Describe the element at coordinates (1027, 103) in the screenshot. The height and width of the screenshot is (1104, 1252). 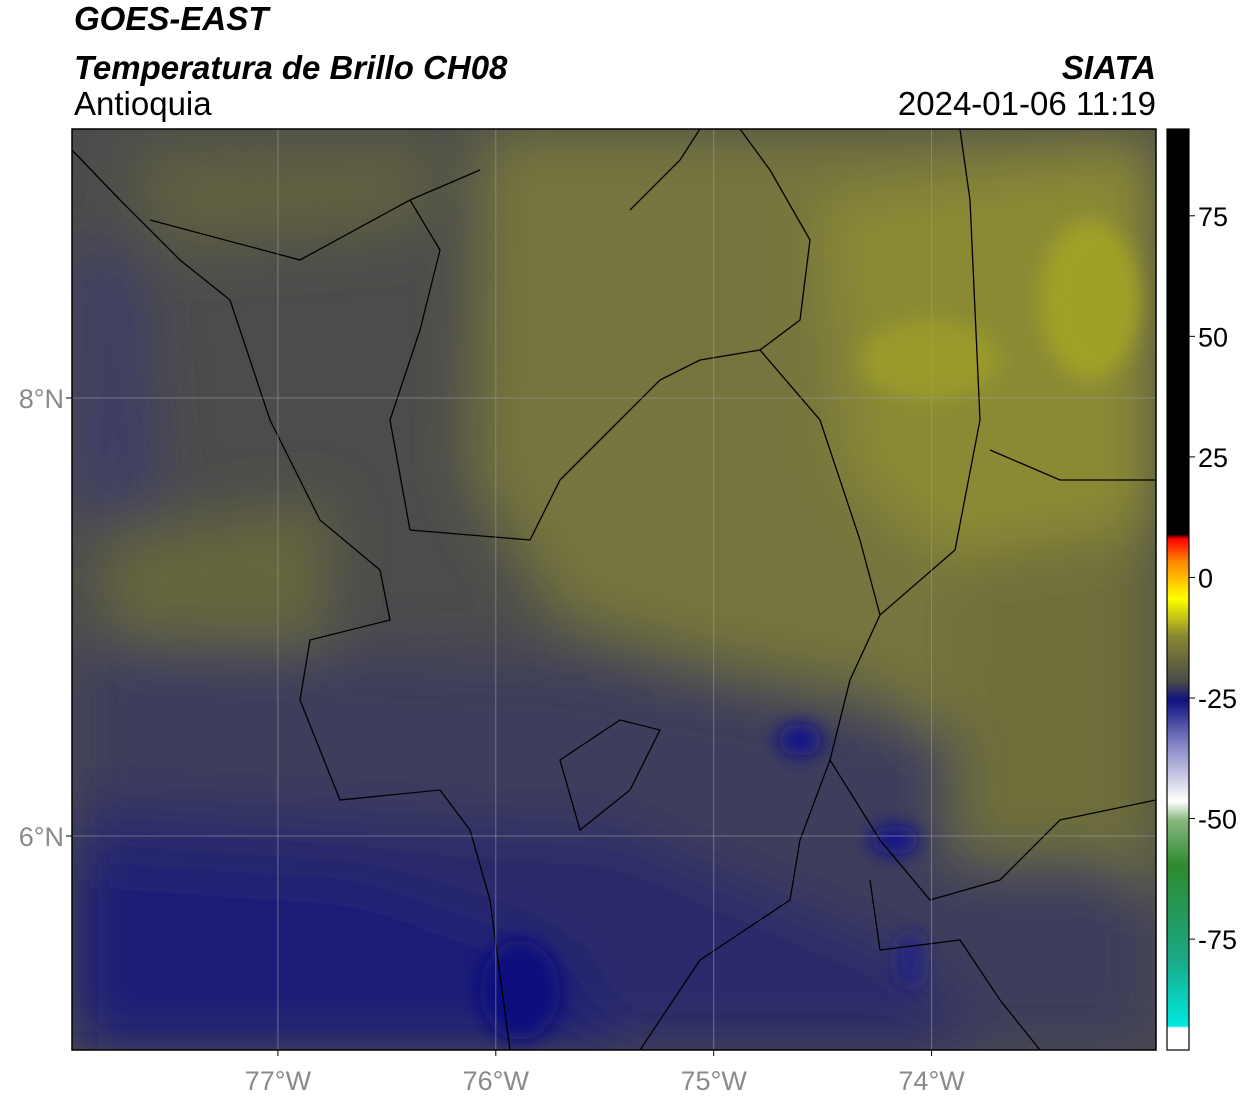
I see `datetime: 2024-01-06 11:19` at that location.